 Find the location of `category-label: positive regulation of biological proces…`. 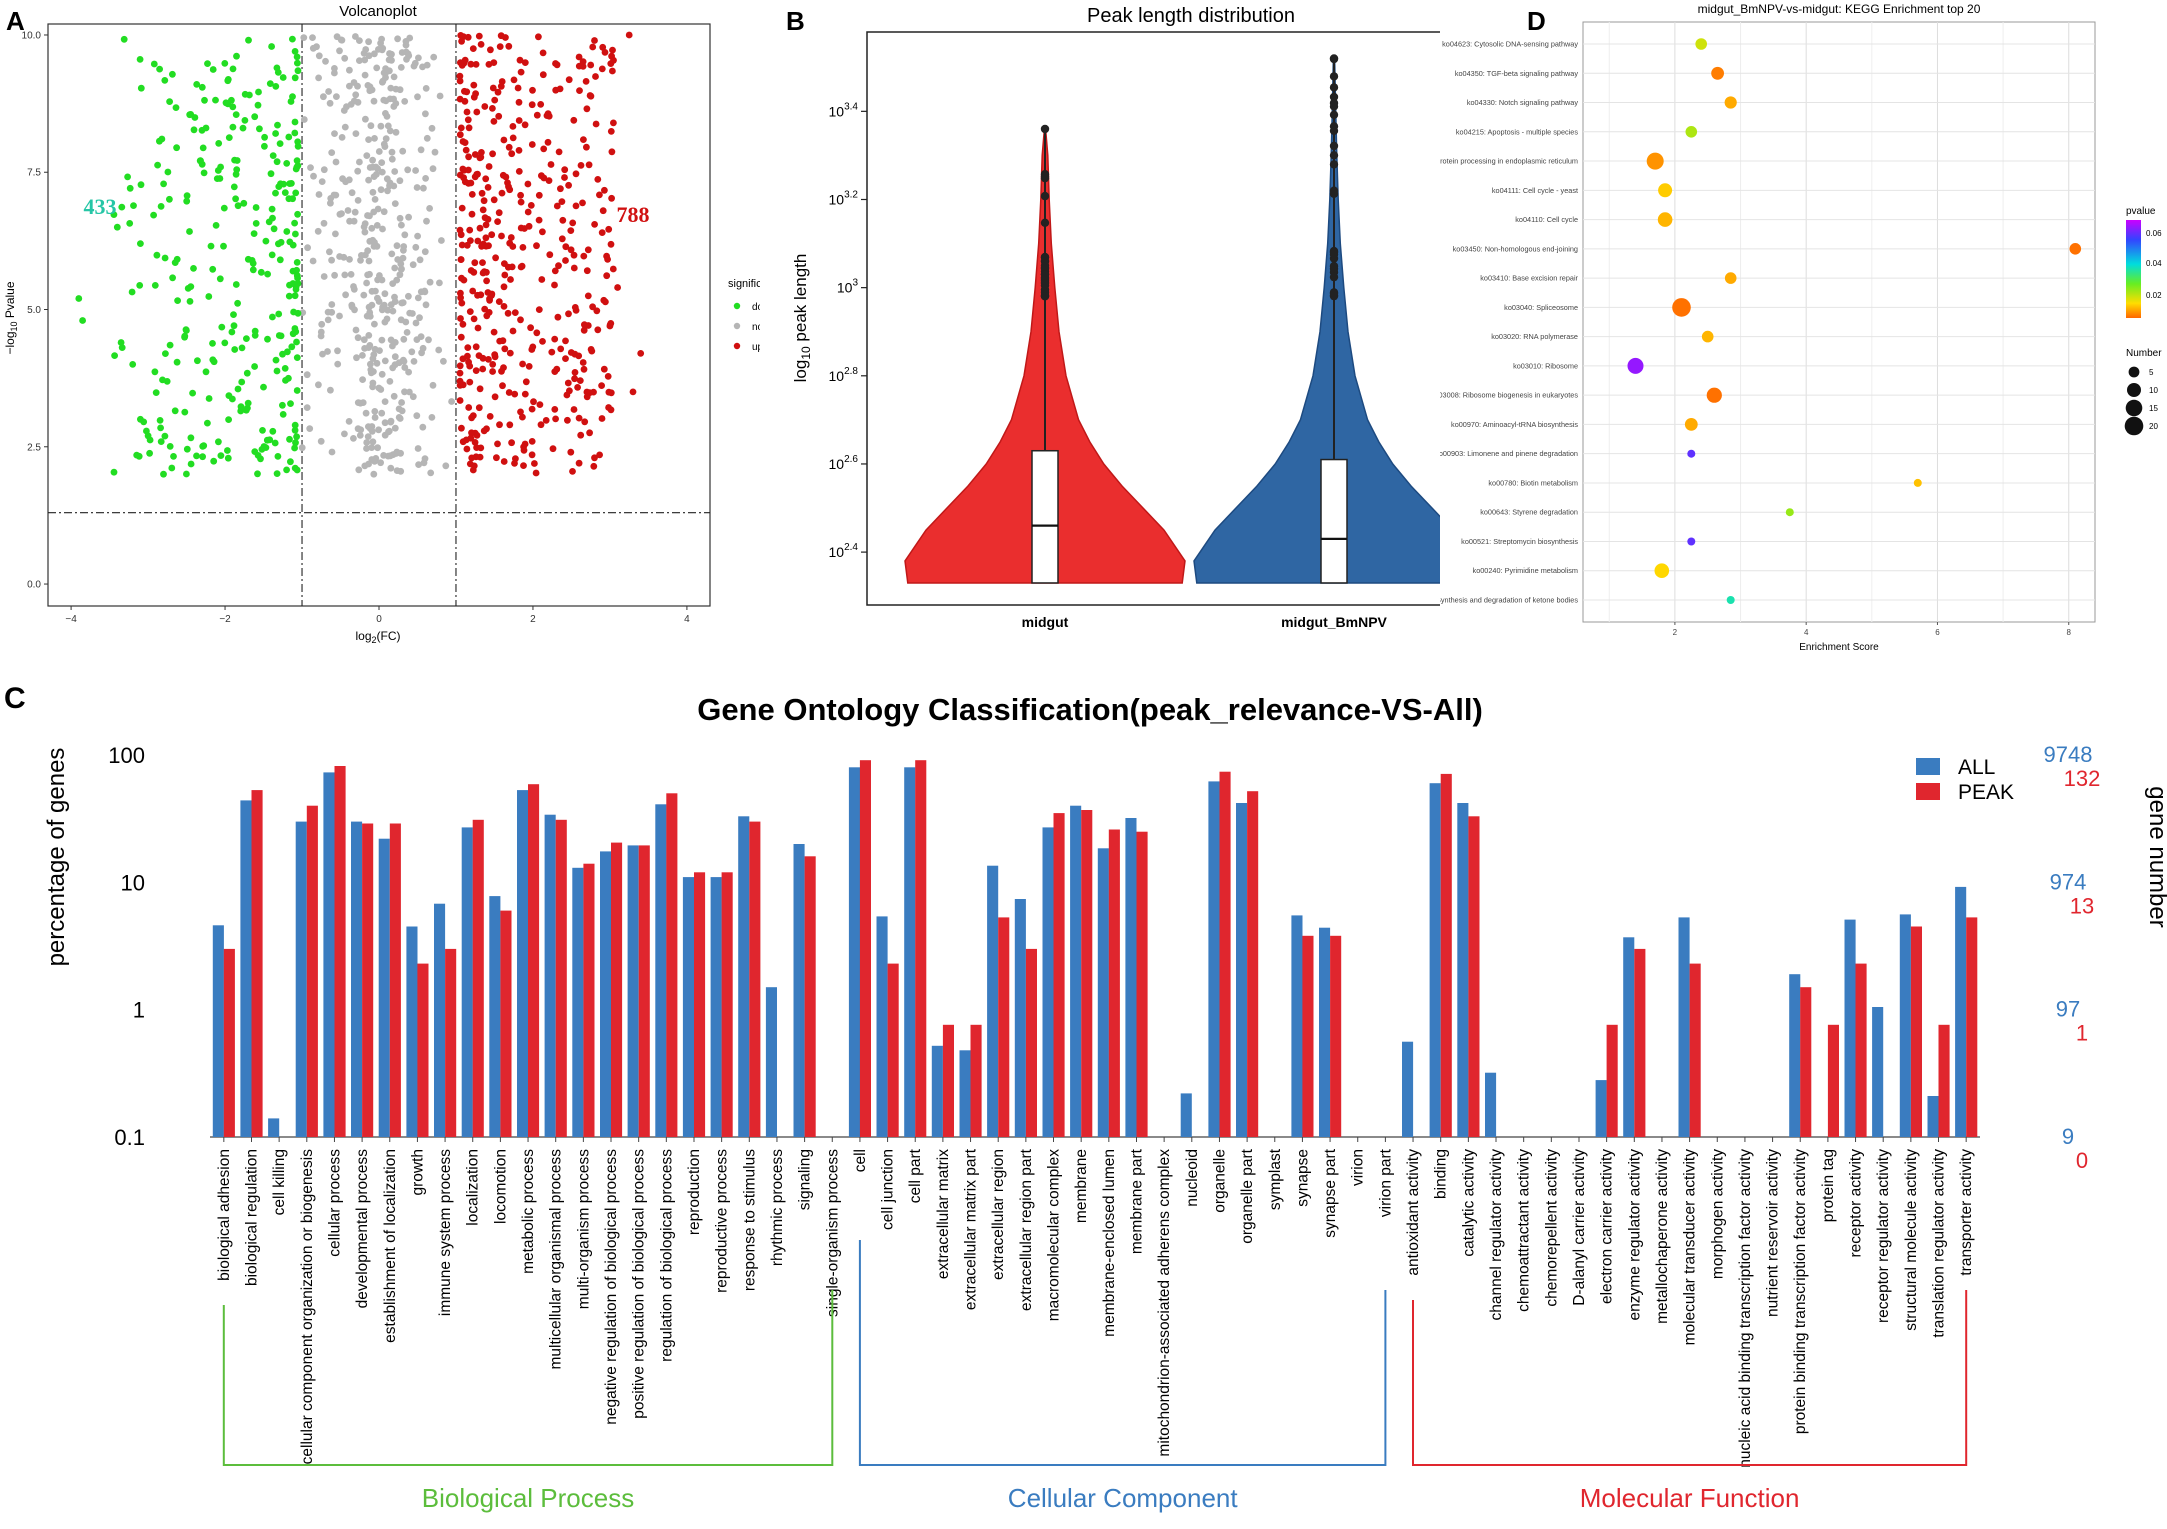

category-label: positive regulation of biological proces… is located at coordinates (639, 1284).